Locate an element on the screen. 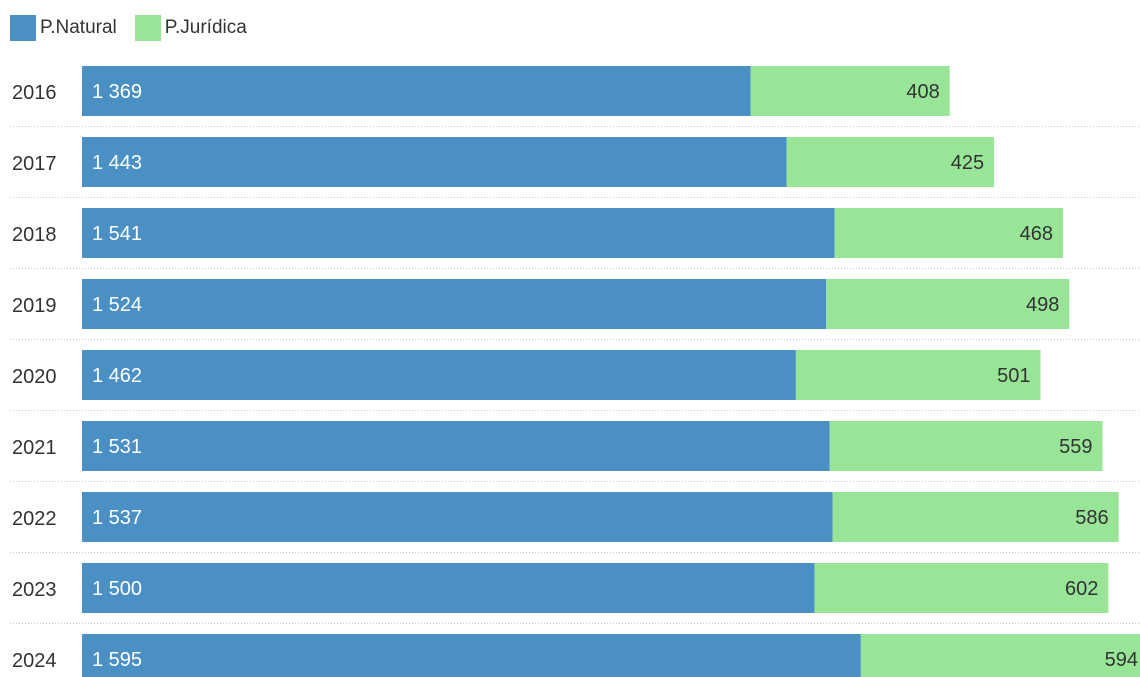 This screenshot has height=677, width=1140. year-label: 2020 is located at coordinates (34, 377).